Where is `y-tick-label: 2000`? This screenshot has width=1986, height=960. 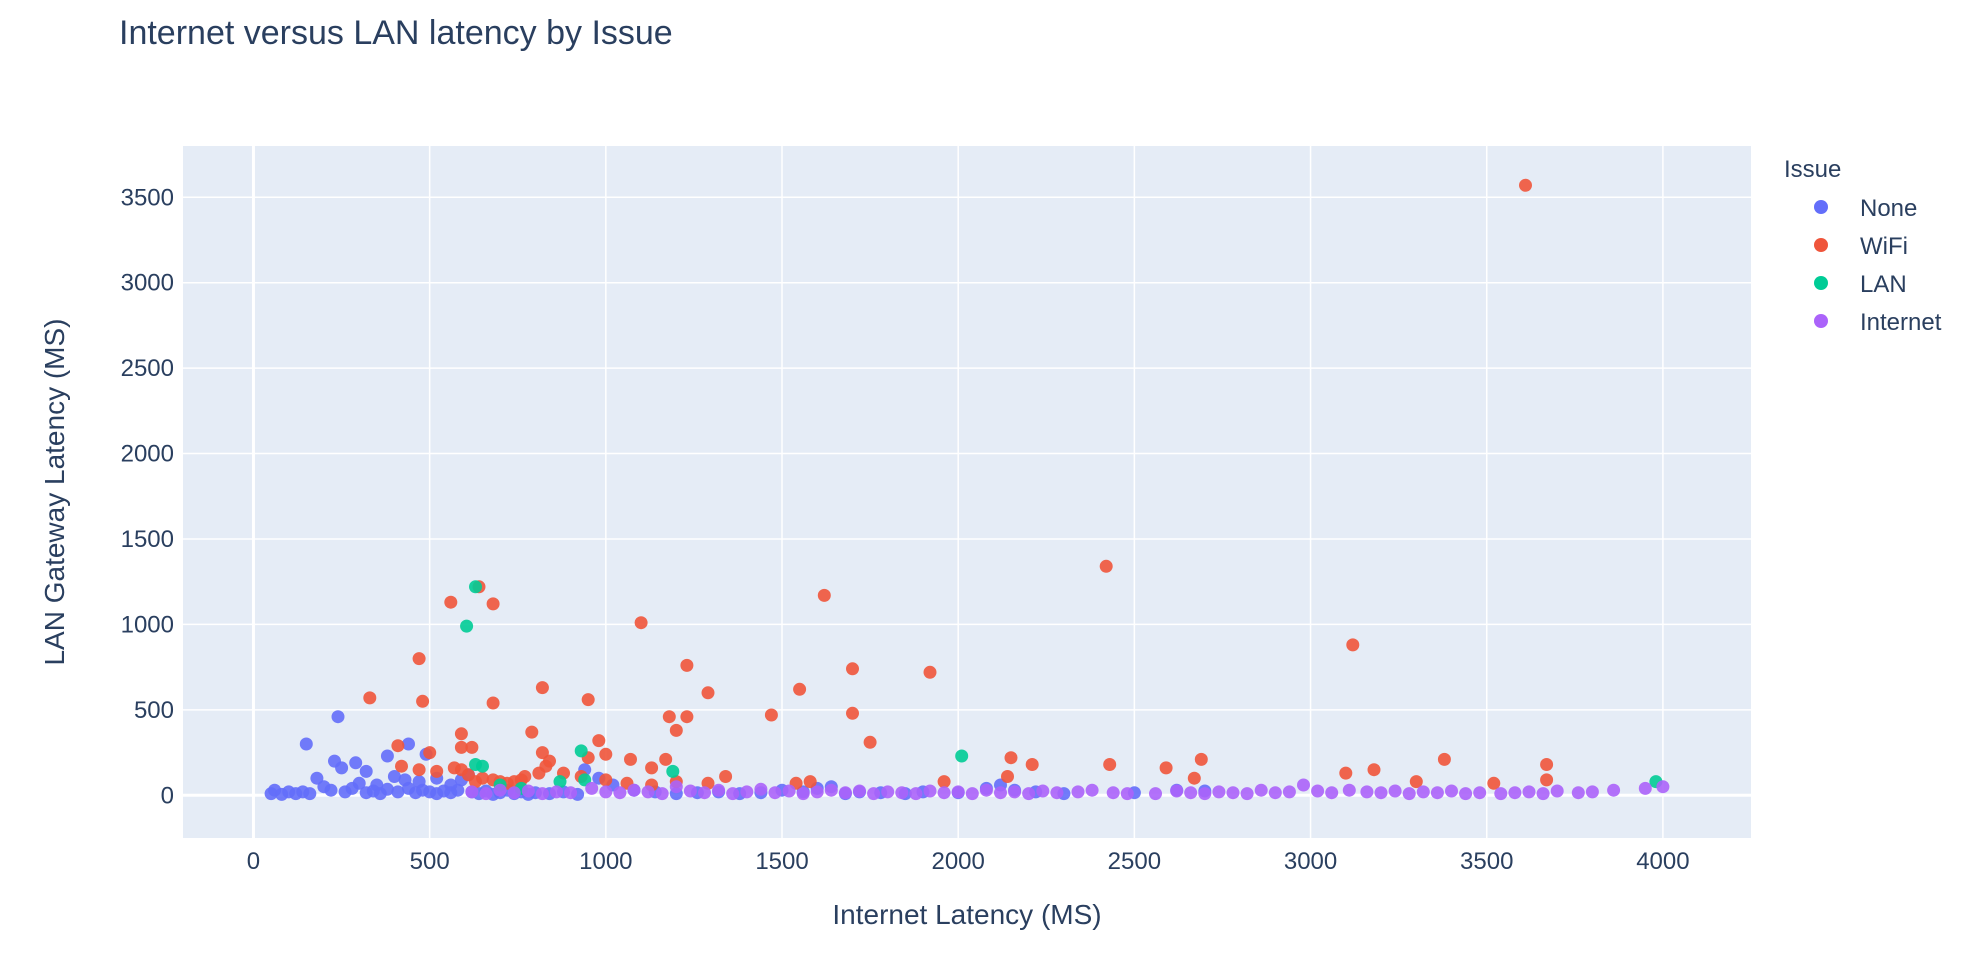 y-tick-label: 2000 is located at coordinates (147, 454).